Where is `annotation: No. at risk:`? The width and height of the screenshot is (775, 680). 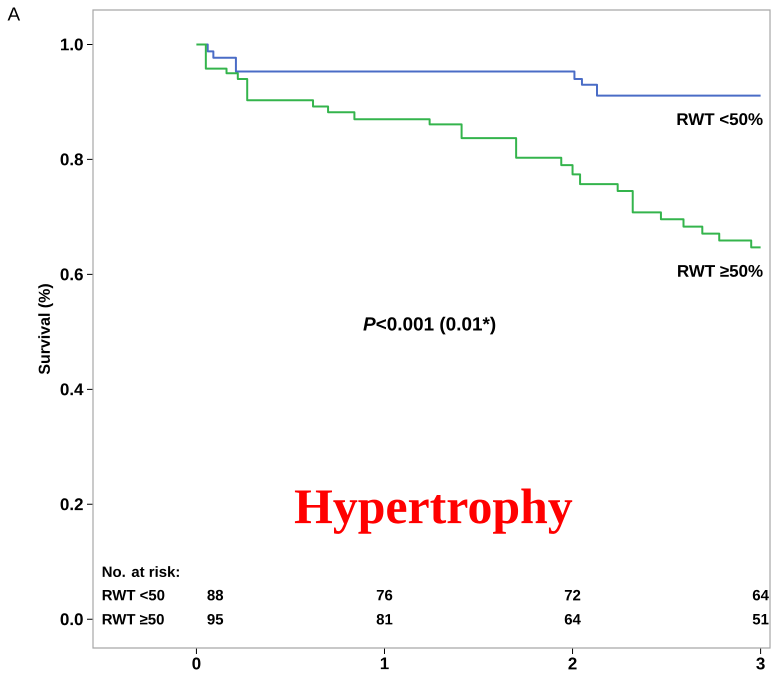
annotation: No. at risk: is located at coordinates (140, 572).